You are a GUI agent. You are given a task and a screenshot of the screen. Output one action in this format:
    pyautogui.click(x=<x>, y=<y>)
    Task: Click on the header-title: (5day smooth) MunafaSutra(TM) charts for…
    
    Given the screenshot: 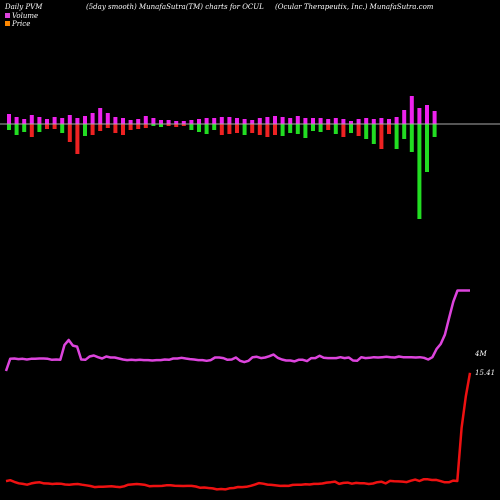 What is the action you would take?
    pyautogui.click(x=175, y=7)
    